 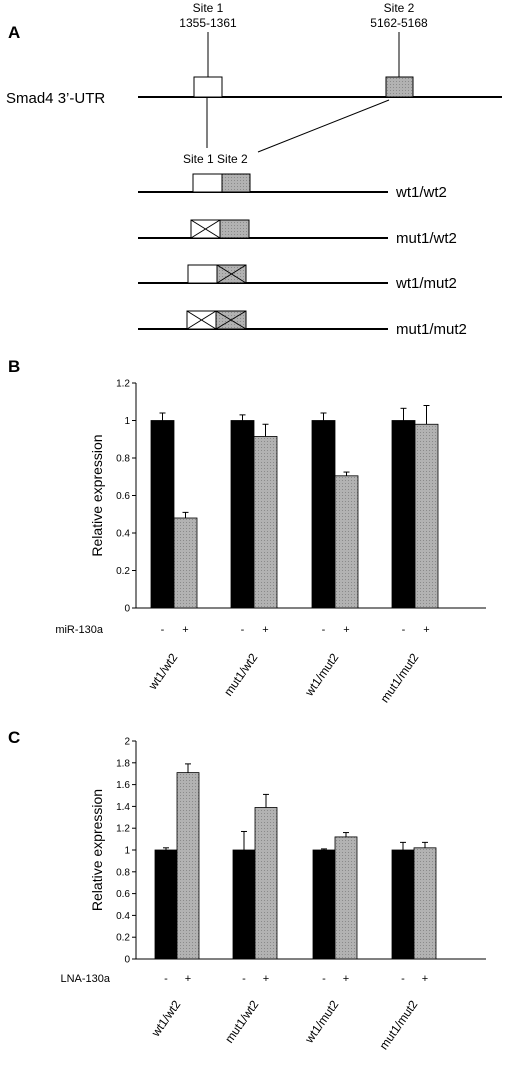 What do you see at coordinates (208, 87) in the screenshot?
I see `utr-site1-box` at bounding box center [208, 87].